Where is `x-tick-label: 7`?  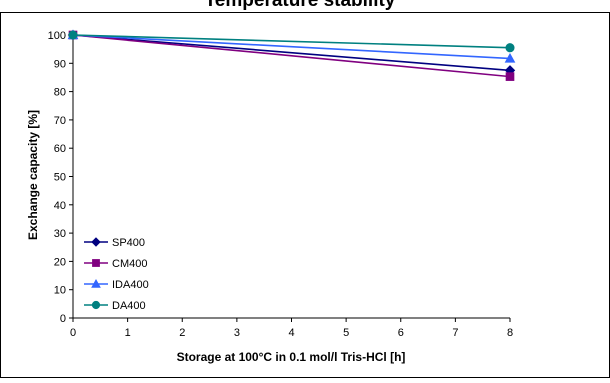 x-tick-label: 7 is located at coordinates (455, 333).